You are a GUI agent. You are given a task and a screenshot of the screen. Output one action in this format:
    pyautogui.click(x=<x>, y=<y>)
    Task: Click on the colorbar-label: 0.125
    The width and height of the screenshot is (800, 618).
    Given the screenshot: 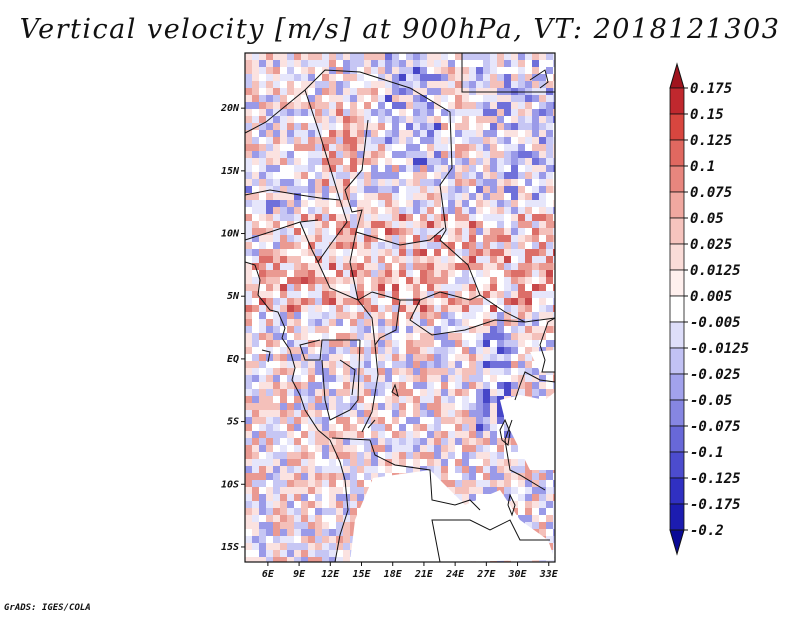 What is the action you would take?
    pyautogui.click(x=711, y=141)
    